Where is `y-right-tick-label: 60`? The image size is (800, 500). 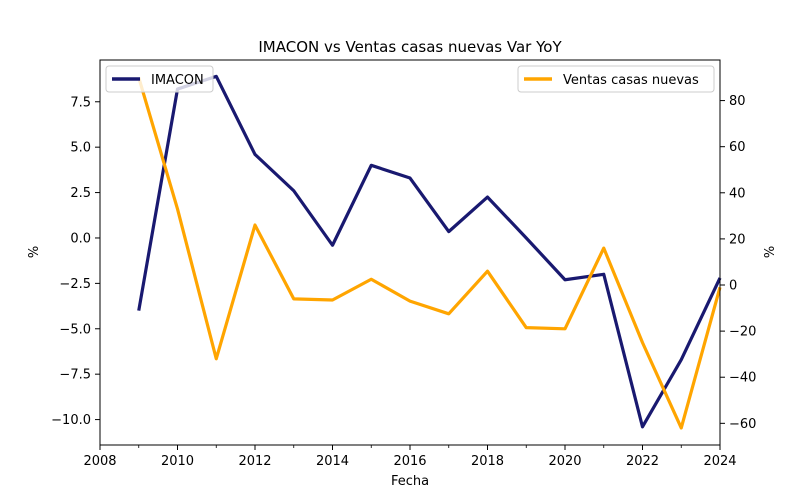 y-right-tick-label: 60 is located at coordinates (737, 147).